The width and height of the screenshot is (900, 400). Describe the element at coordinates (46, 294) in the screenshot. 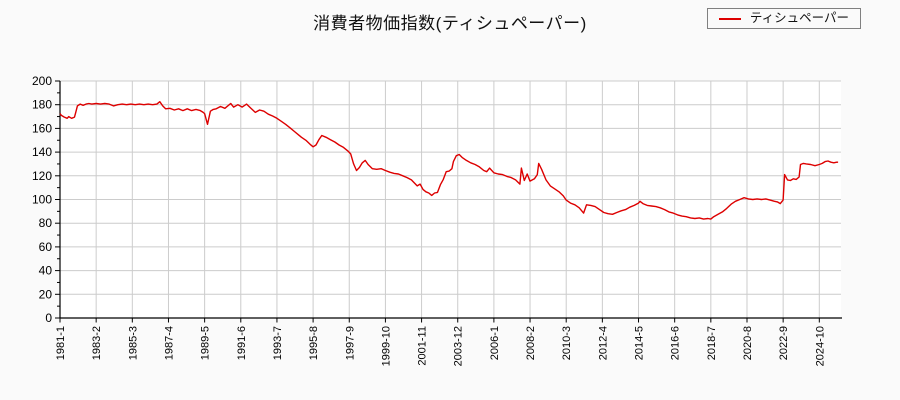

I see `y-tick-label: 20` at that location.